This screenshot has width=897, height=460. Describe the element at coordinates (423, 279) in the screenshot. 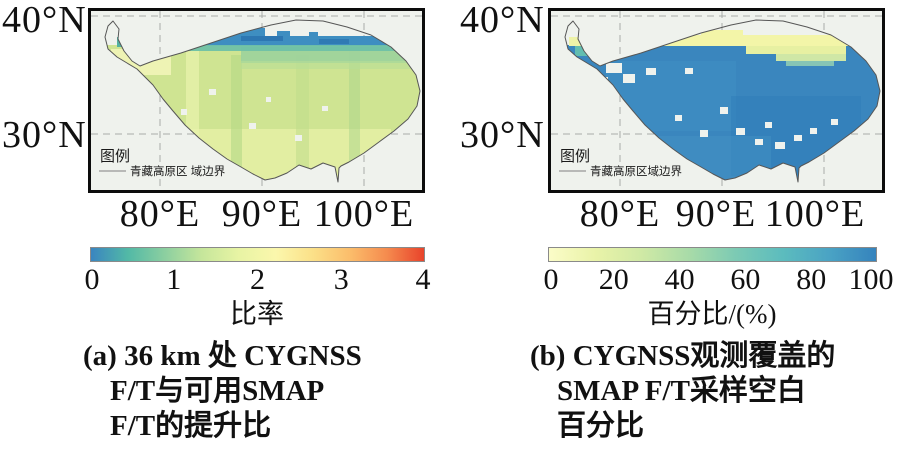

I see `colorbar-a-tick-4: 4` at that location.